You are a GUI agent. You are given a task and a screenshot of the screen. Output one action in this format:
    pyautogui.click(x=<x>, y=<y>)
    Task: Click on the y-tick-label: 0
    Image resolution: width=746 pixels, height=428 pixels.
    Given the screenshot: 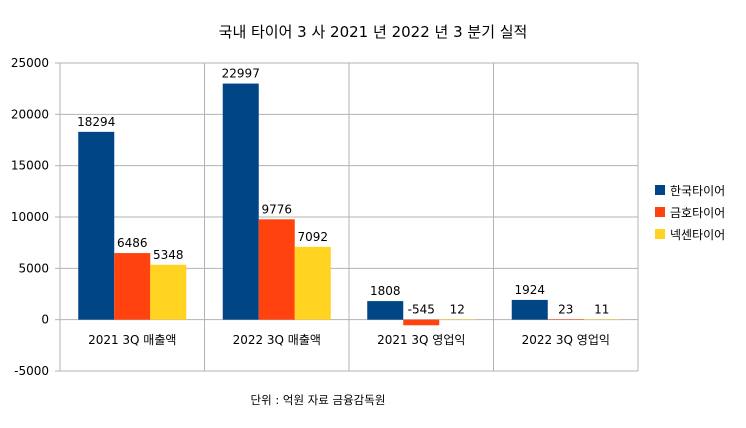 What is the action you would take?
    pyautogui.click(x=45, y=320)
    